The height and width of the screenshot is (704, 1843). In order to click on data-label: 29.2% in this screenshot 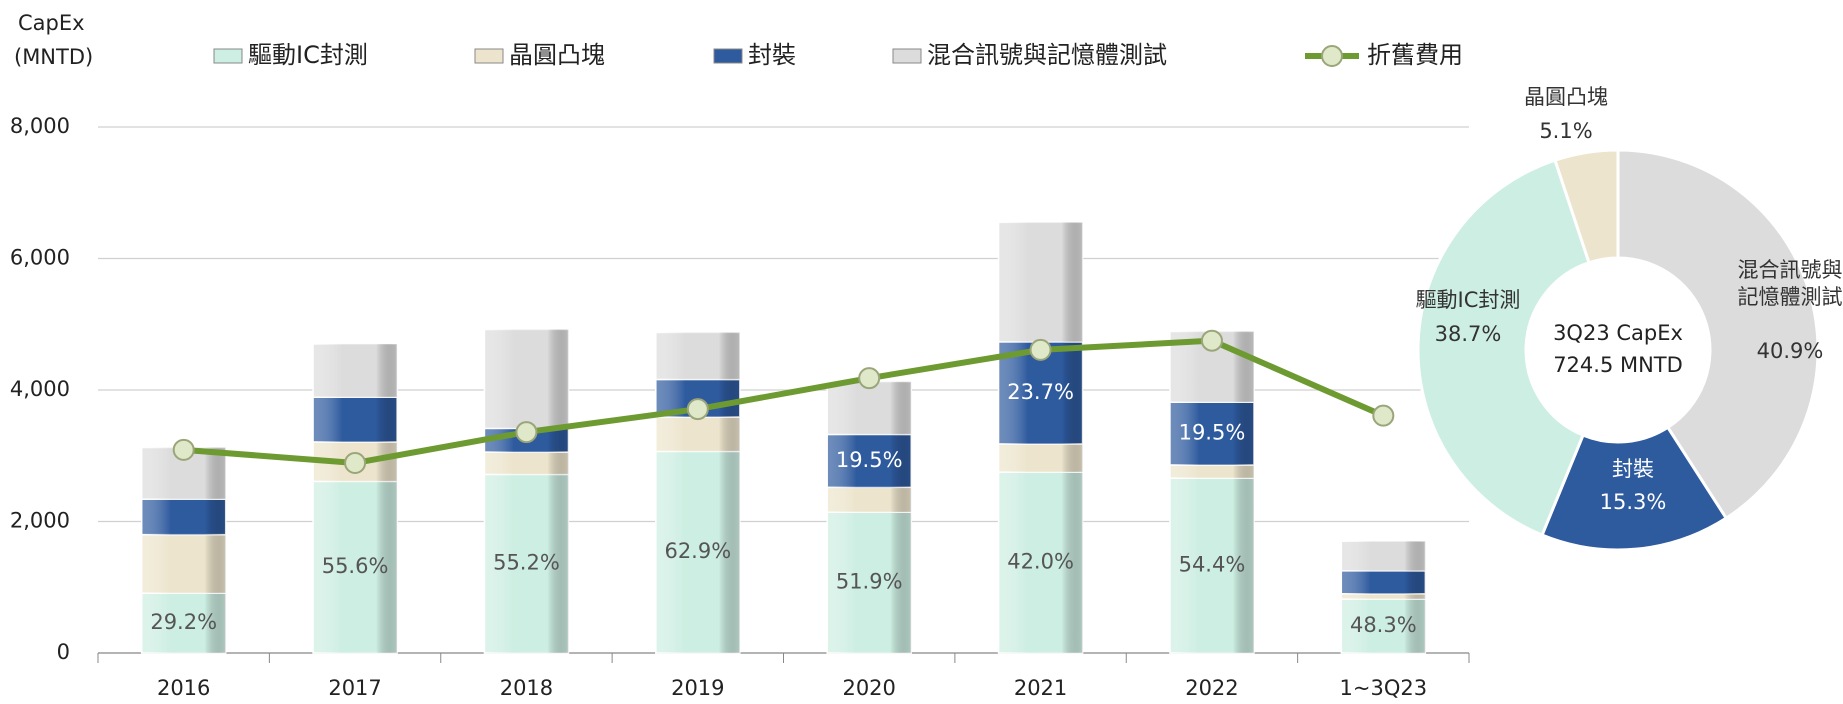, I will do `click(183, 622)`.